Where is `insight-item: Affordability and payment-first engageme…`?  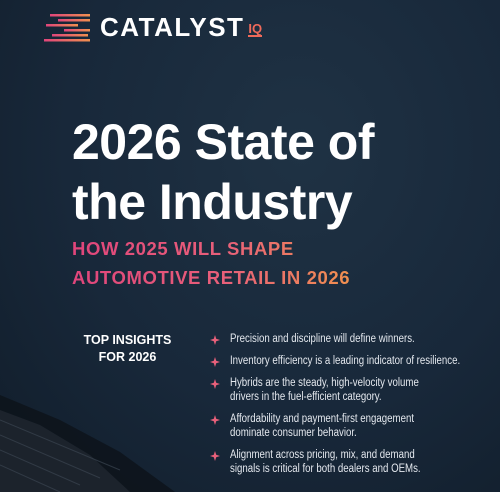
insight-item: Affordability and payment-first engageme… is located at coordinates (355, 426).